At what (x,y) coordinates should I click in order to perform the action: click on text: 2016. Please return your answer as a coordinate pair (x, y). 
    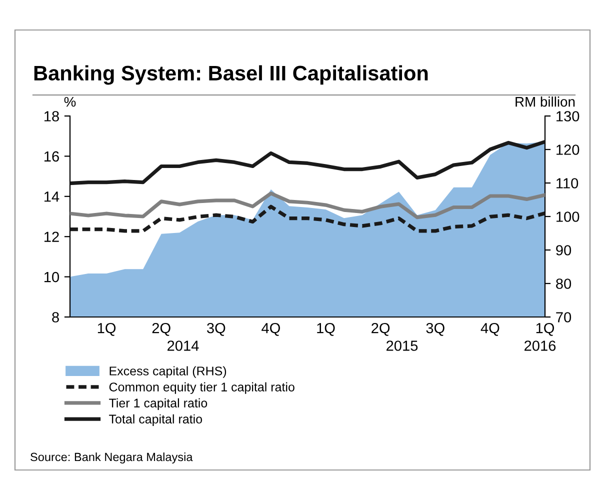
    Looking at the image, I should click on (540, 345).